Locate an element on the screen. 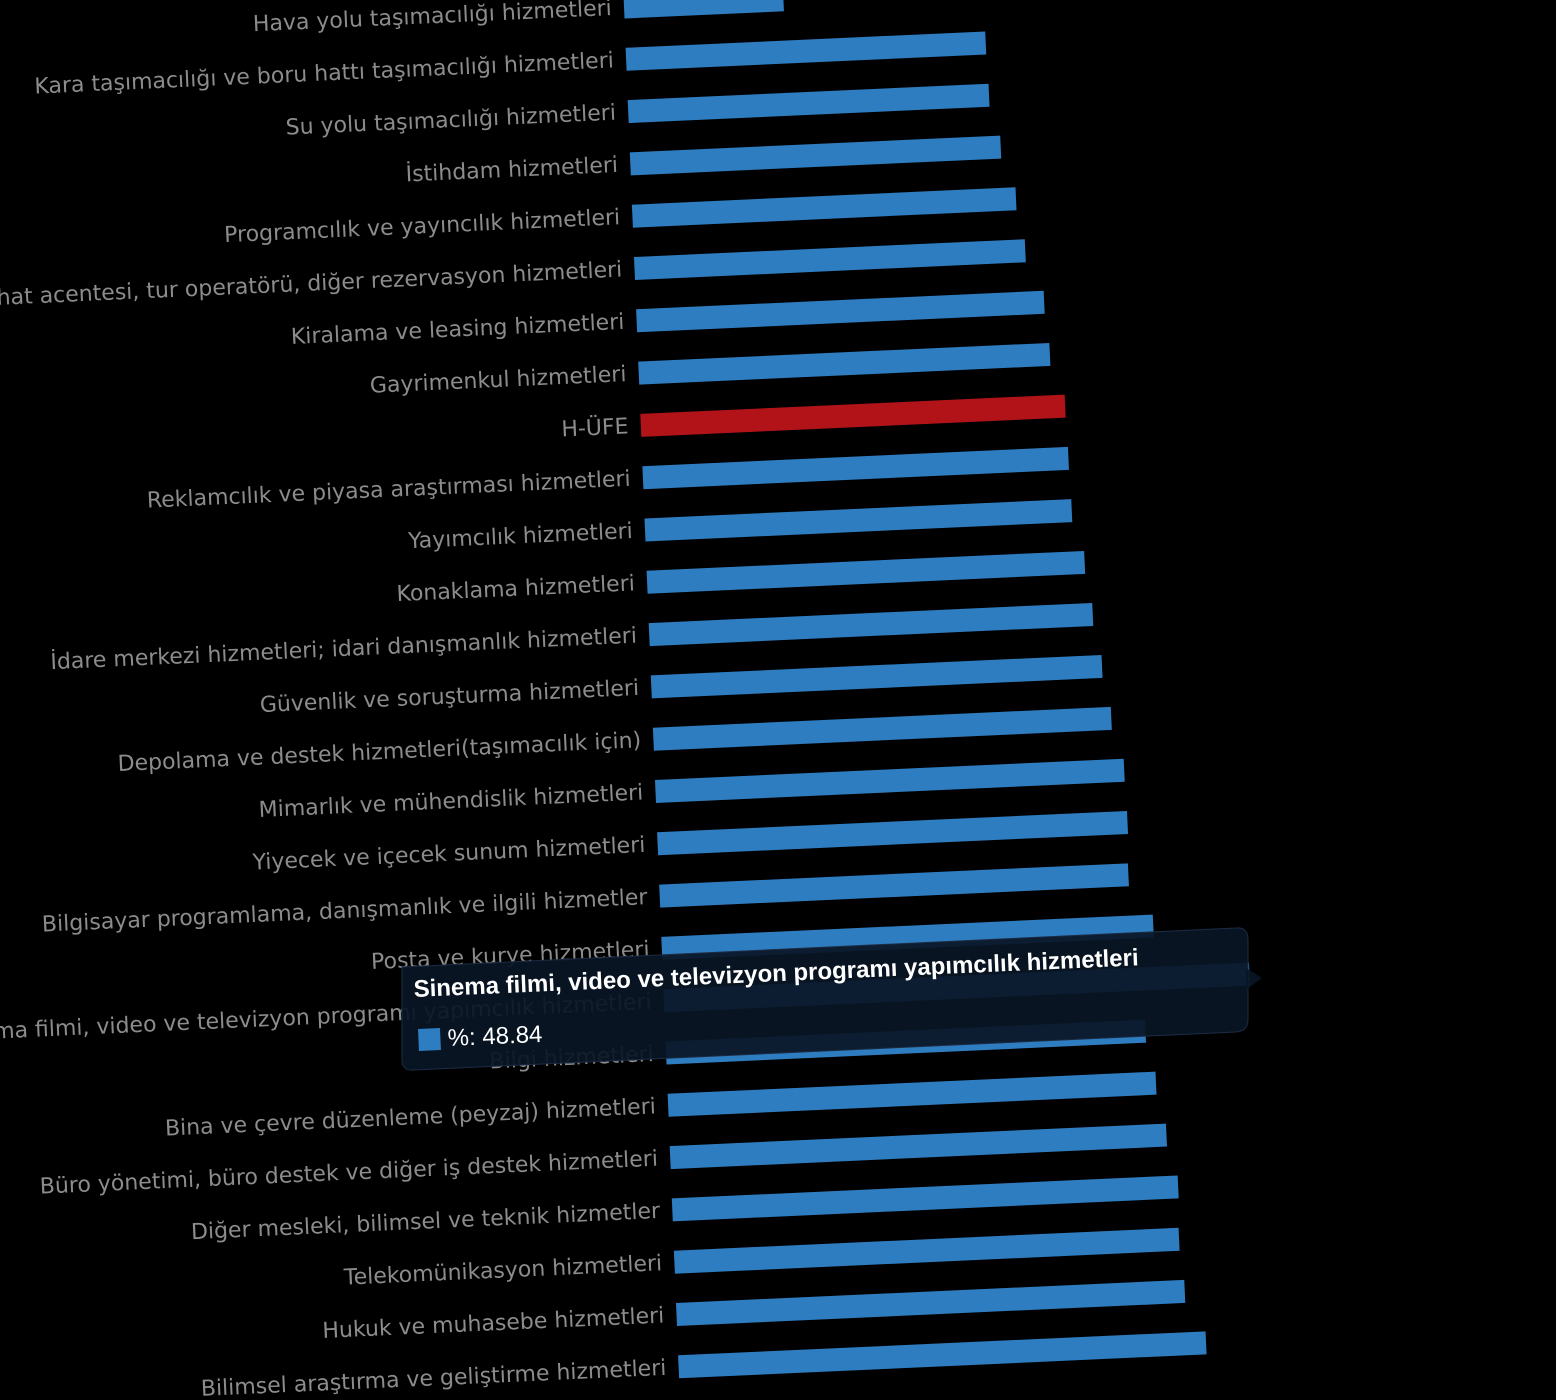  bar-highlight is located at coordinates (853, 415).